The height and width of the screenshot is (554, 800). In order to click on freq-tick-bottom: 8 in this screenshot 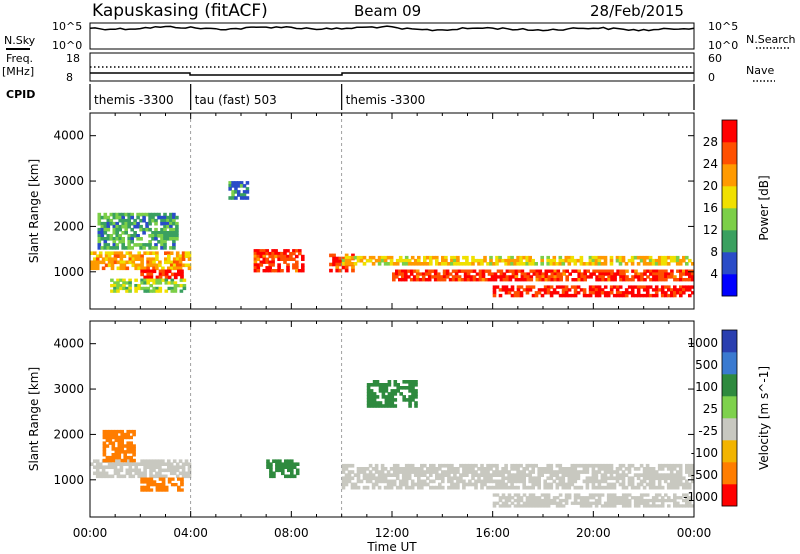, I will do `click(69, 77)`.